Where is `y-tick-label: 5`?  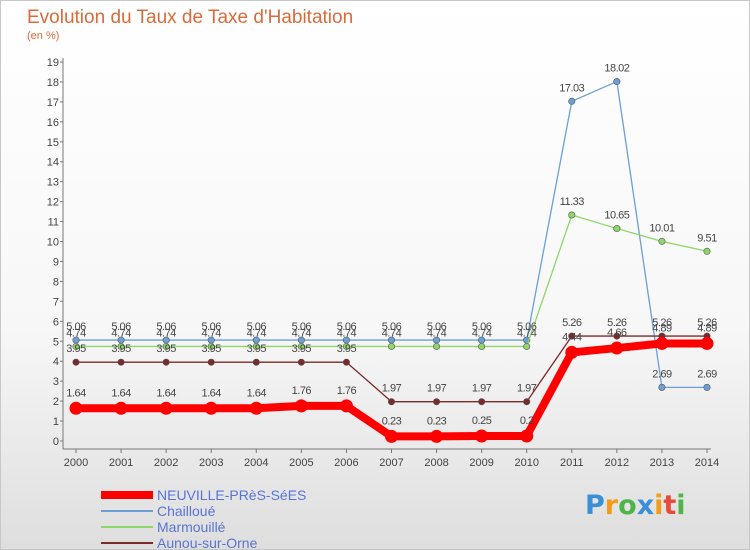 y-tick-label: 5 is located at coordinates (56, 342).